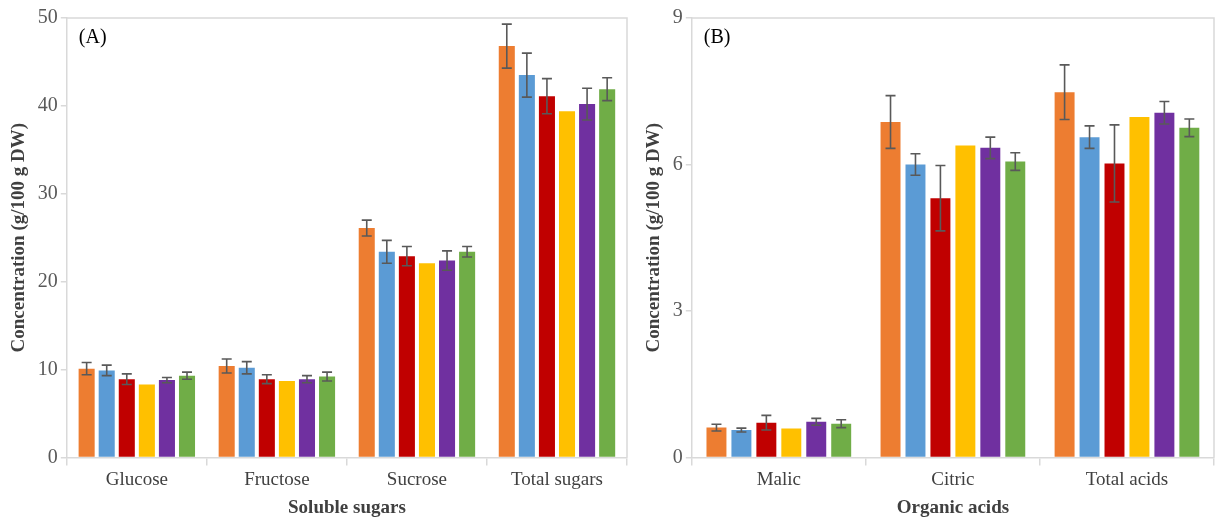 Image resolution: width=1222 pixels, height=523 pixels. I want to click on x-axis-title: Soluble sugars, so click(347, 506).